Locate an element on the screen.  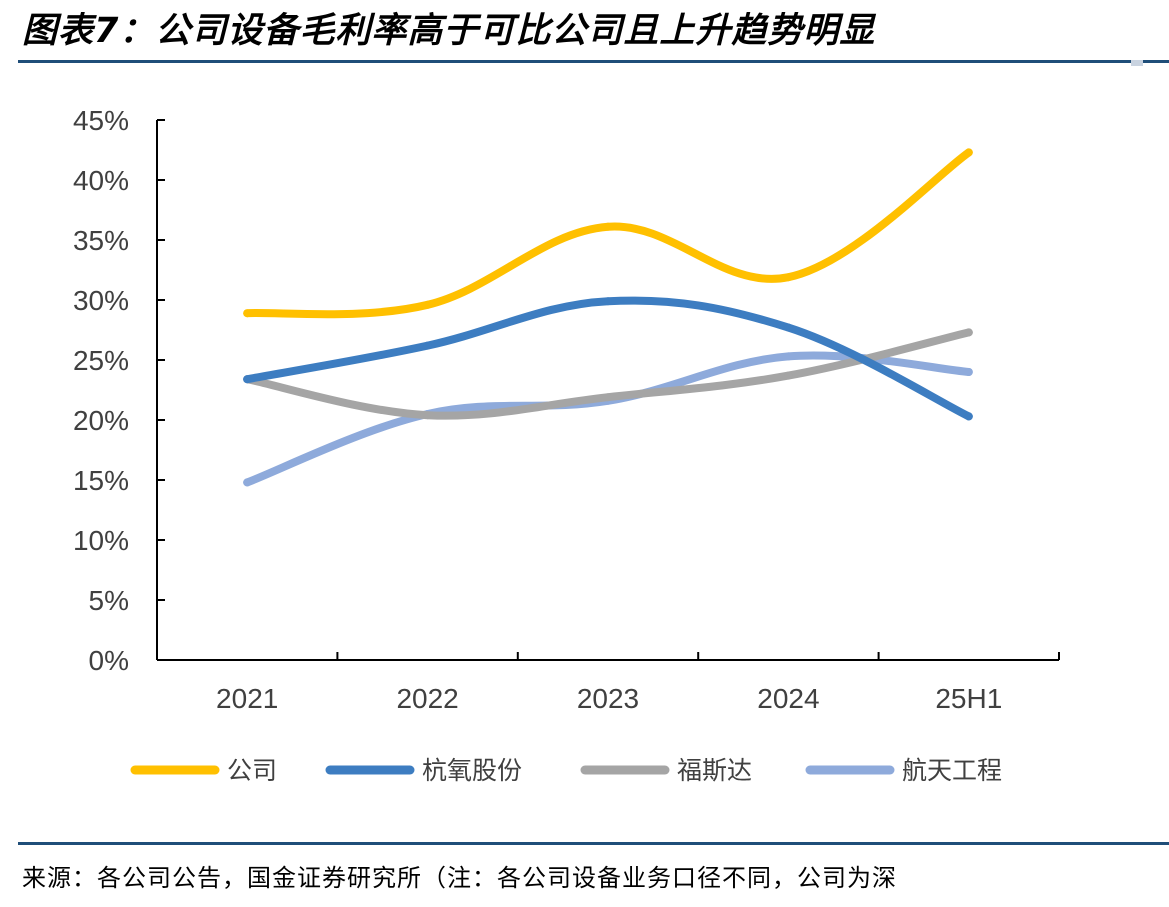
y-tick-label: 30% is located at coordinates (101, 300).